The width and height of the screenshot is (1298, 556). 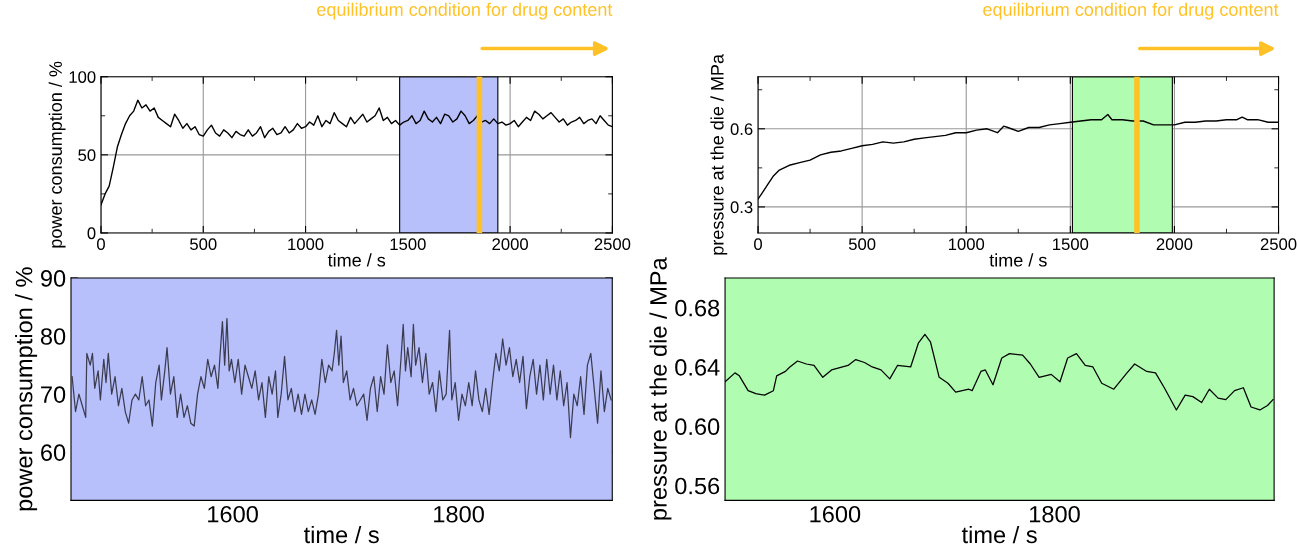 What do you see at coordinates (697, 367) in the screenshot?
I see `y-tick-label: 0.64` at bounding box center [697, 367].